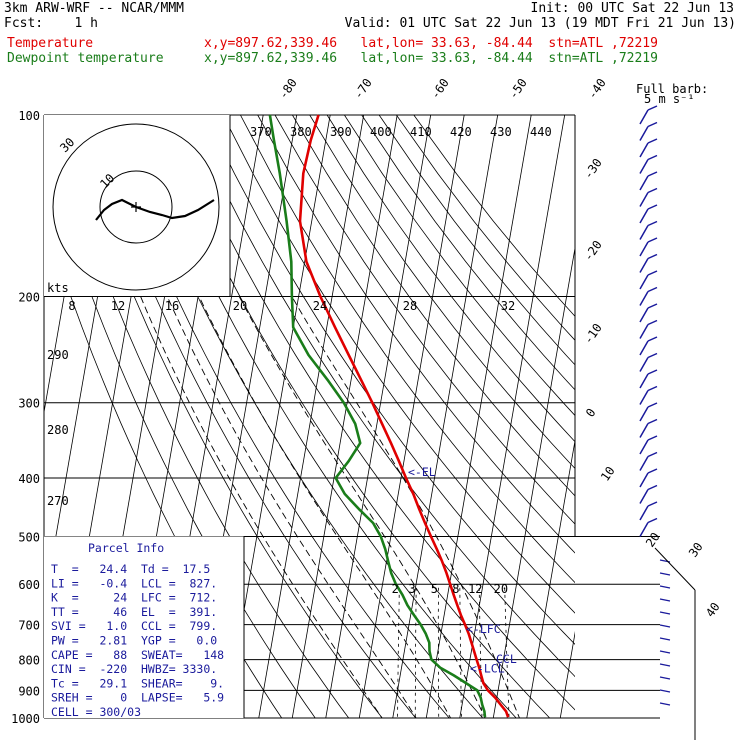 The height and width of the screenshot is (740, 740). I want to click on parcel-info-row: TT = 46 EL = 391., so click(134, 612).